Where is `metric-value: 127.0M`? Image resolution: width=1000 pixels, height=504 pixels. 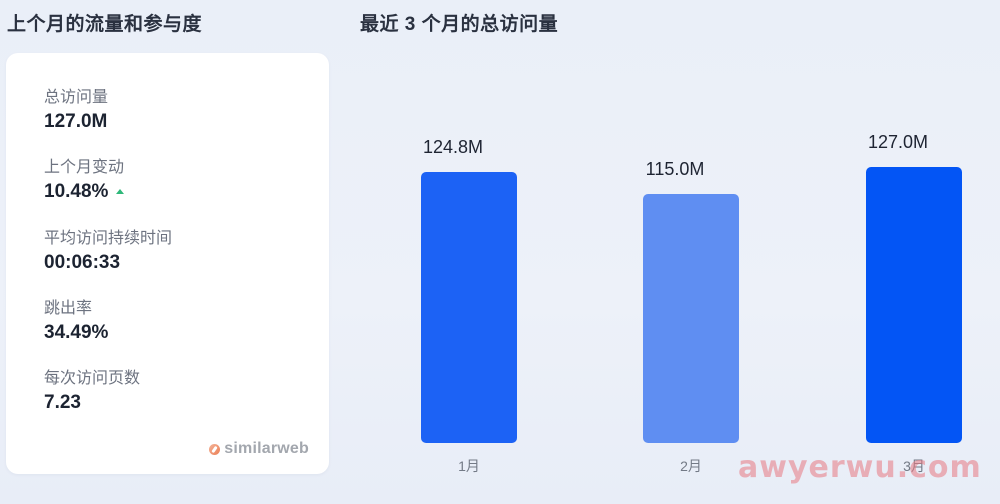
metric-value: 127.0M is located at coordinates (76, 121).